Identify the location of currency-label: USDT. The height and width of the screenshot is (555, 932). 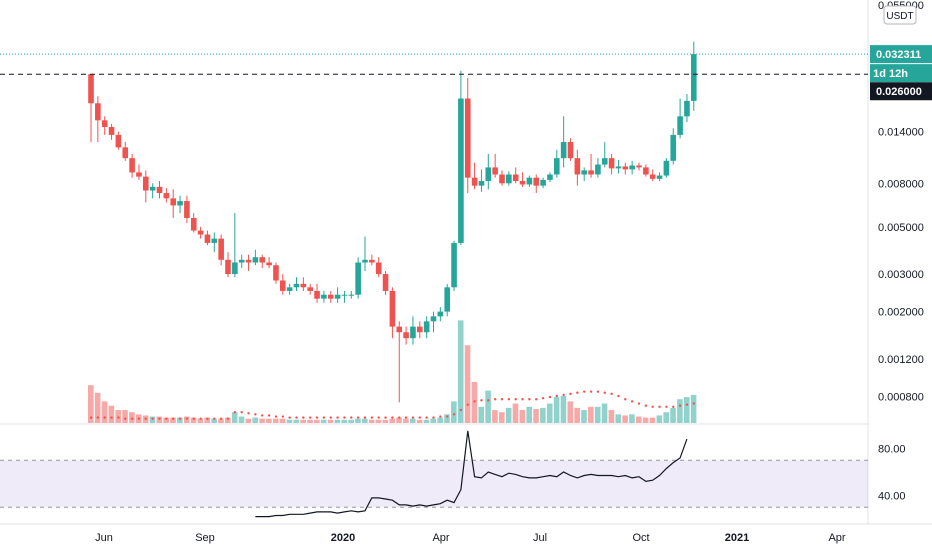
(899, 16).